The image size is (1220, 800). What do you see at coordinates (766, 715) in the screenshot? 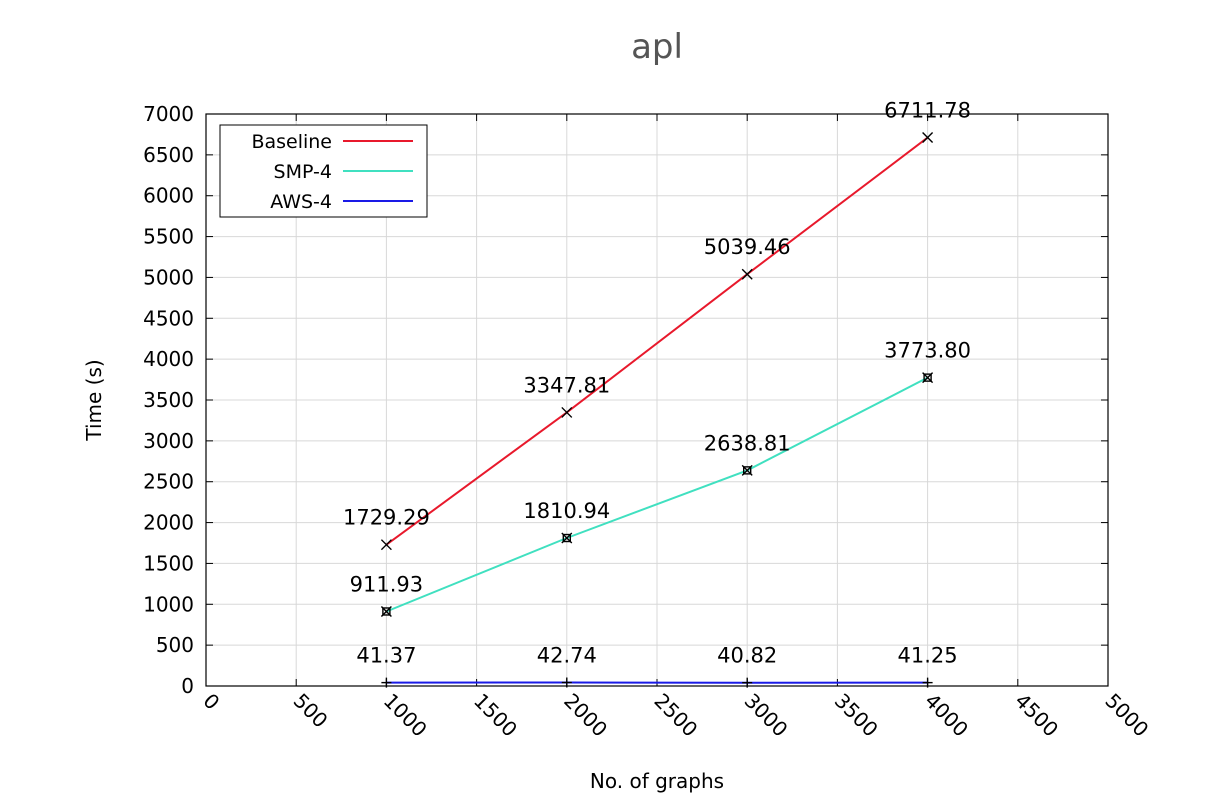
I see `x-tick-label: 3000` at bounding box center [766, 715].